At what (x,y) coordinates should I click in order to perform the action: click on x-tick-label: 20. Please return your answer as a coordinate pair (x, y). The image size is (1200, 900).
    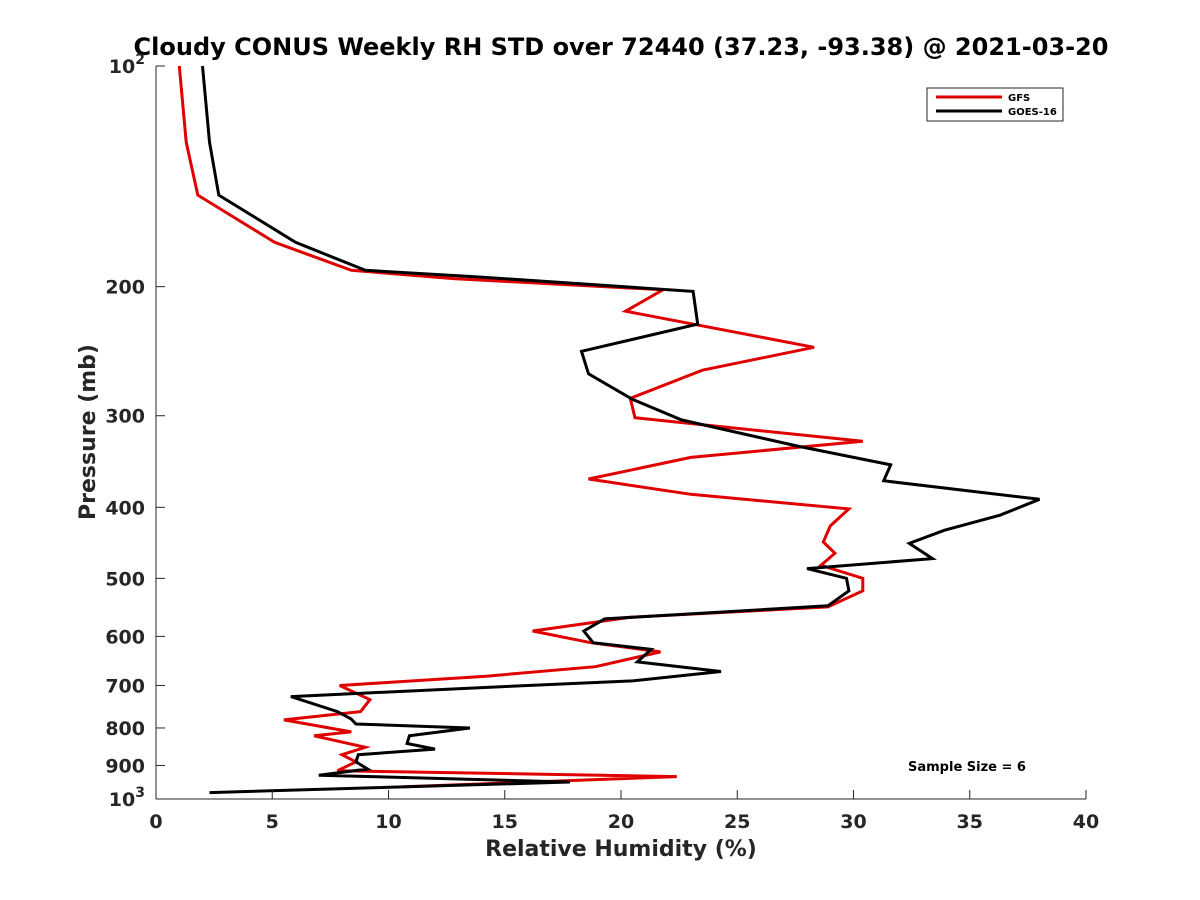
    Looking at the image, I should click on (621, 822).